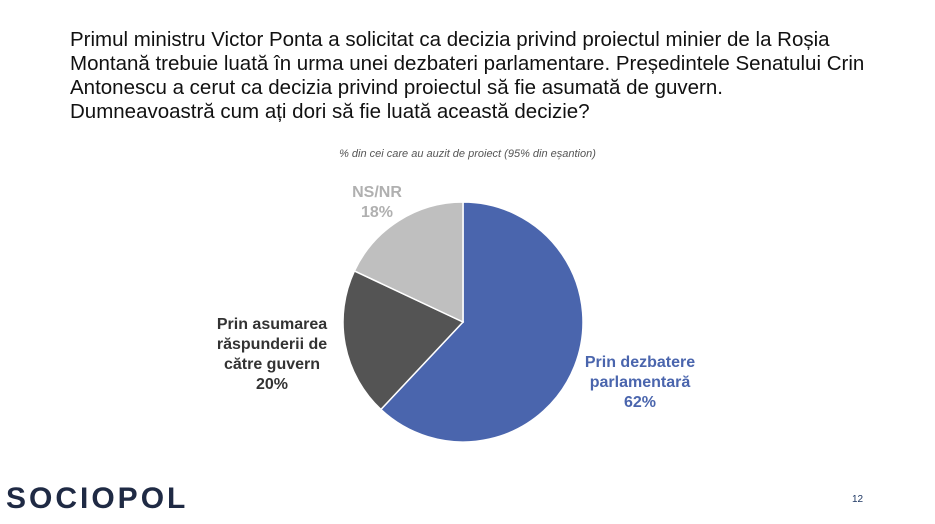  Describe the element at coordinates (377, 203) in the screenshot. I see `slice-label: NS/NR 18%` at that location.